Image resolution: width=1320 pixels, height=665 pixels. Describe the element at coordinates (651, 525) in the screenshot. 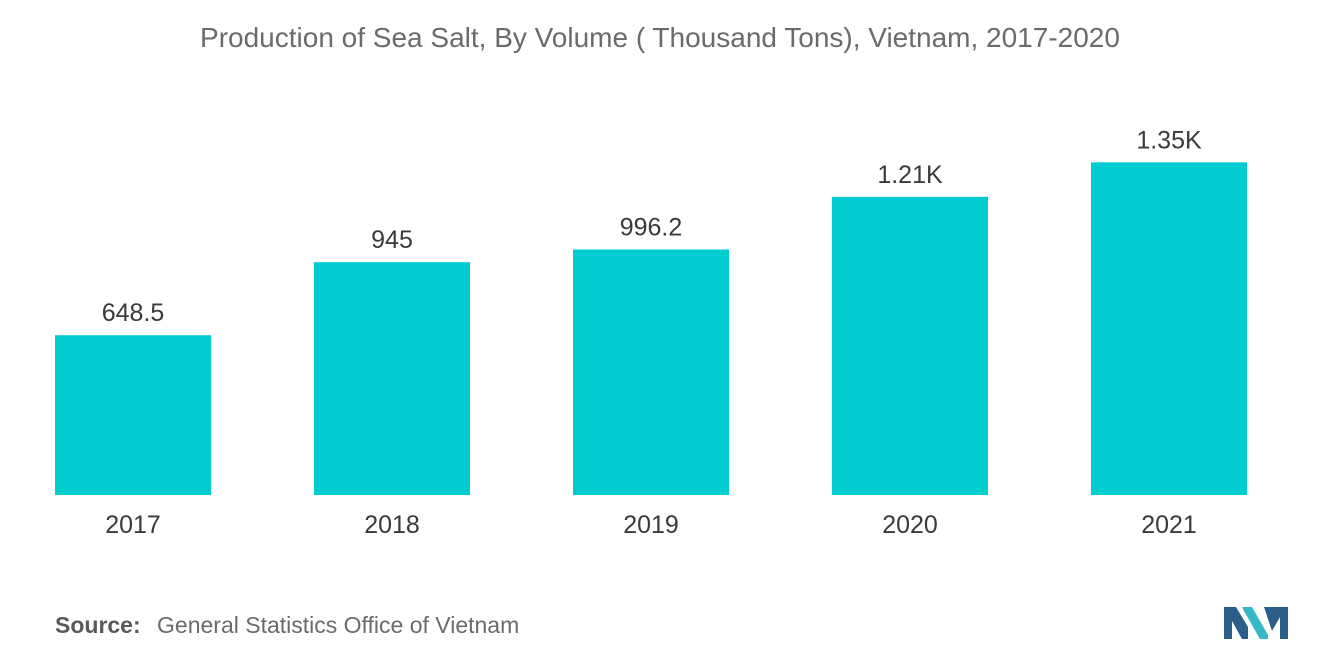

I see `x-tick-label-2019: 2019` at that location.